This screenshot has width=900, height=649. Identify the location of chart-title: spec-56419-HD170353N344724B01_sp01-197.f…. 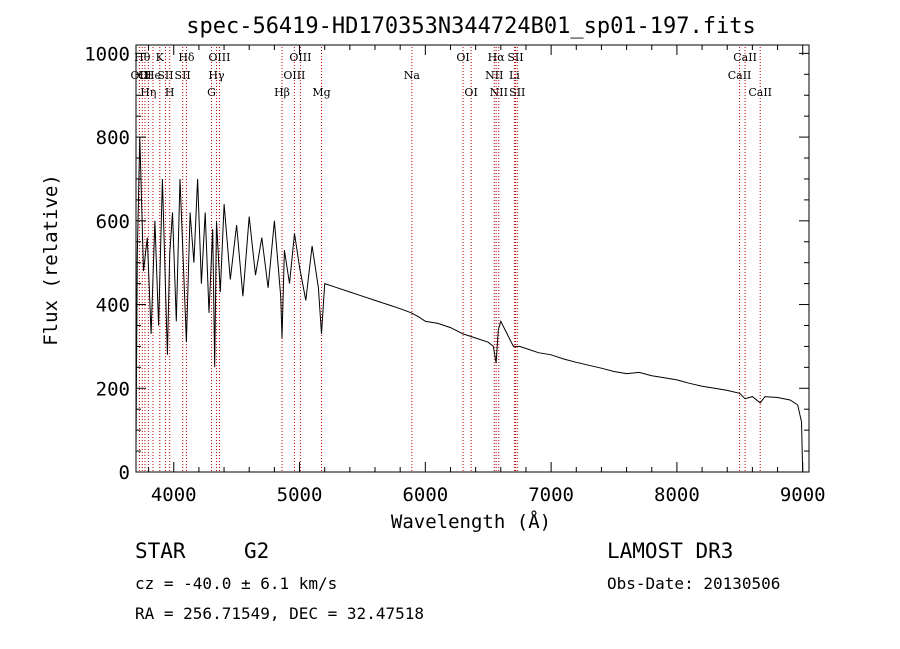
(471, 26).